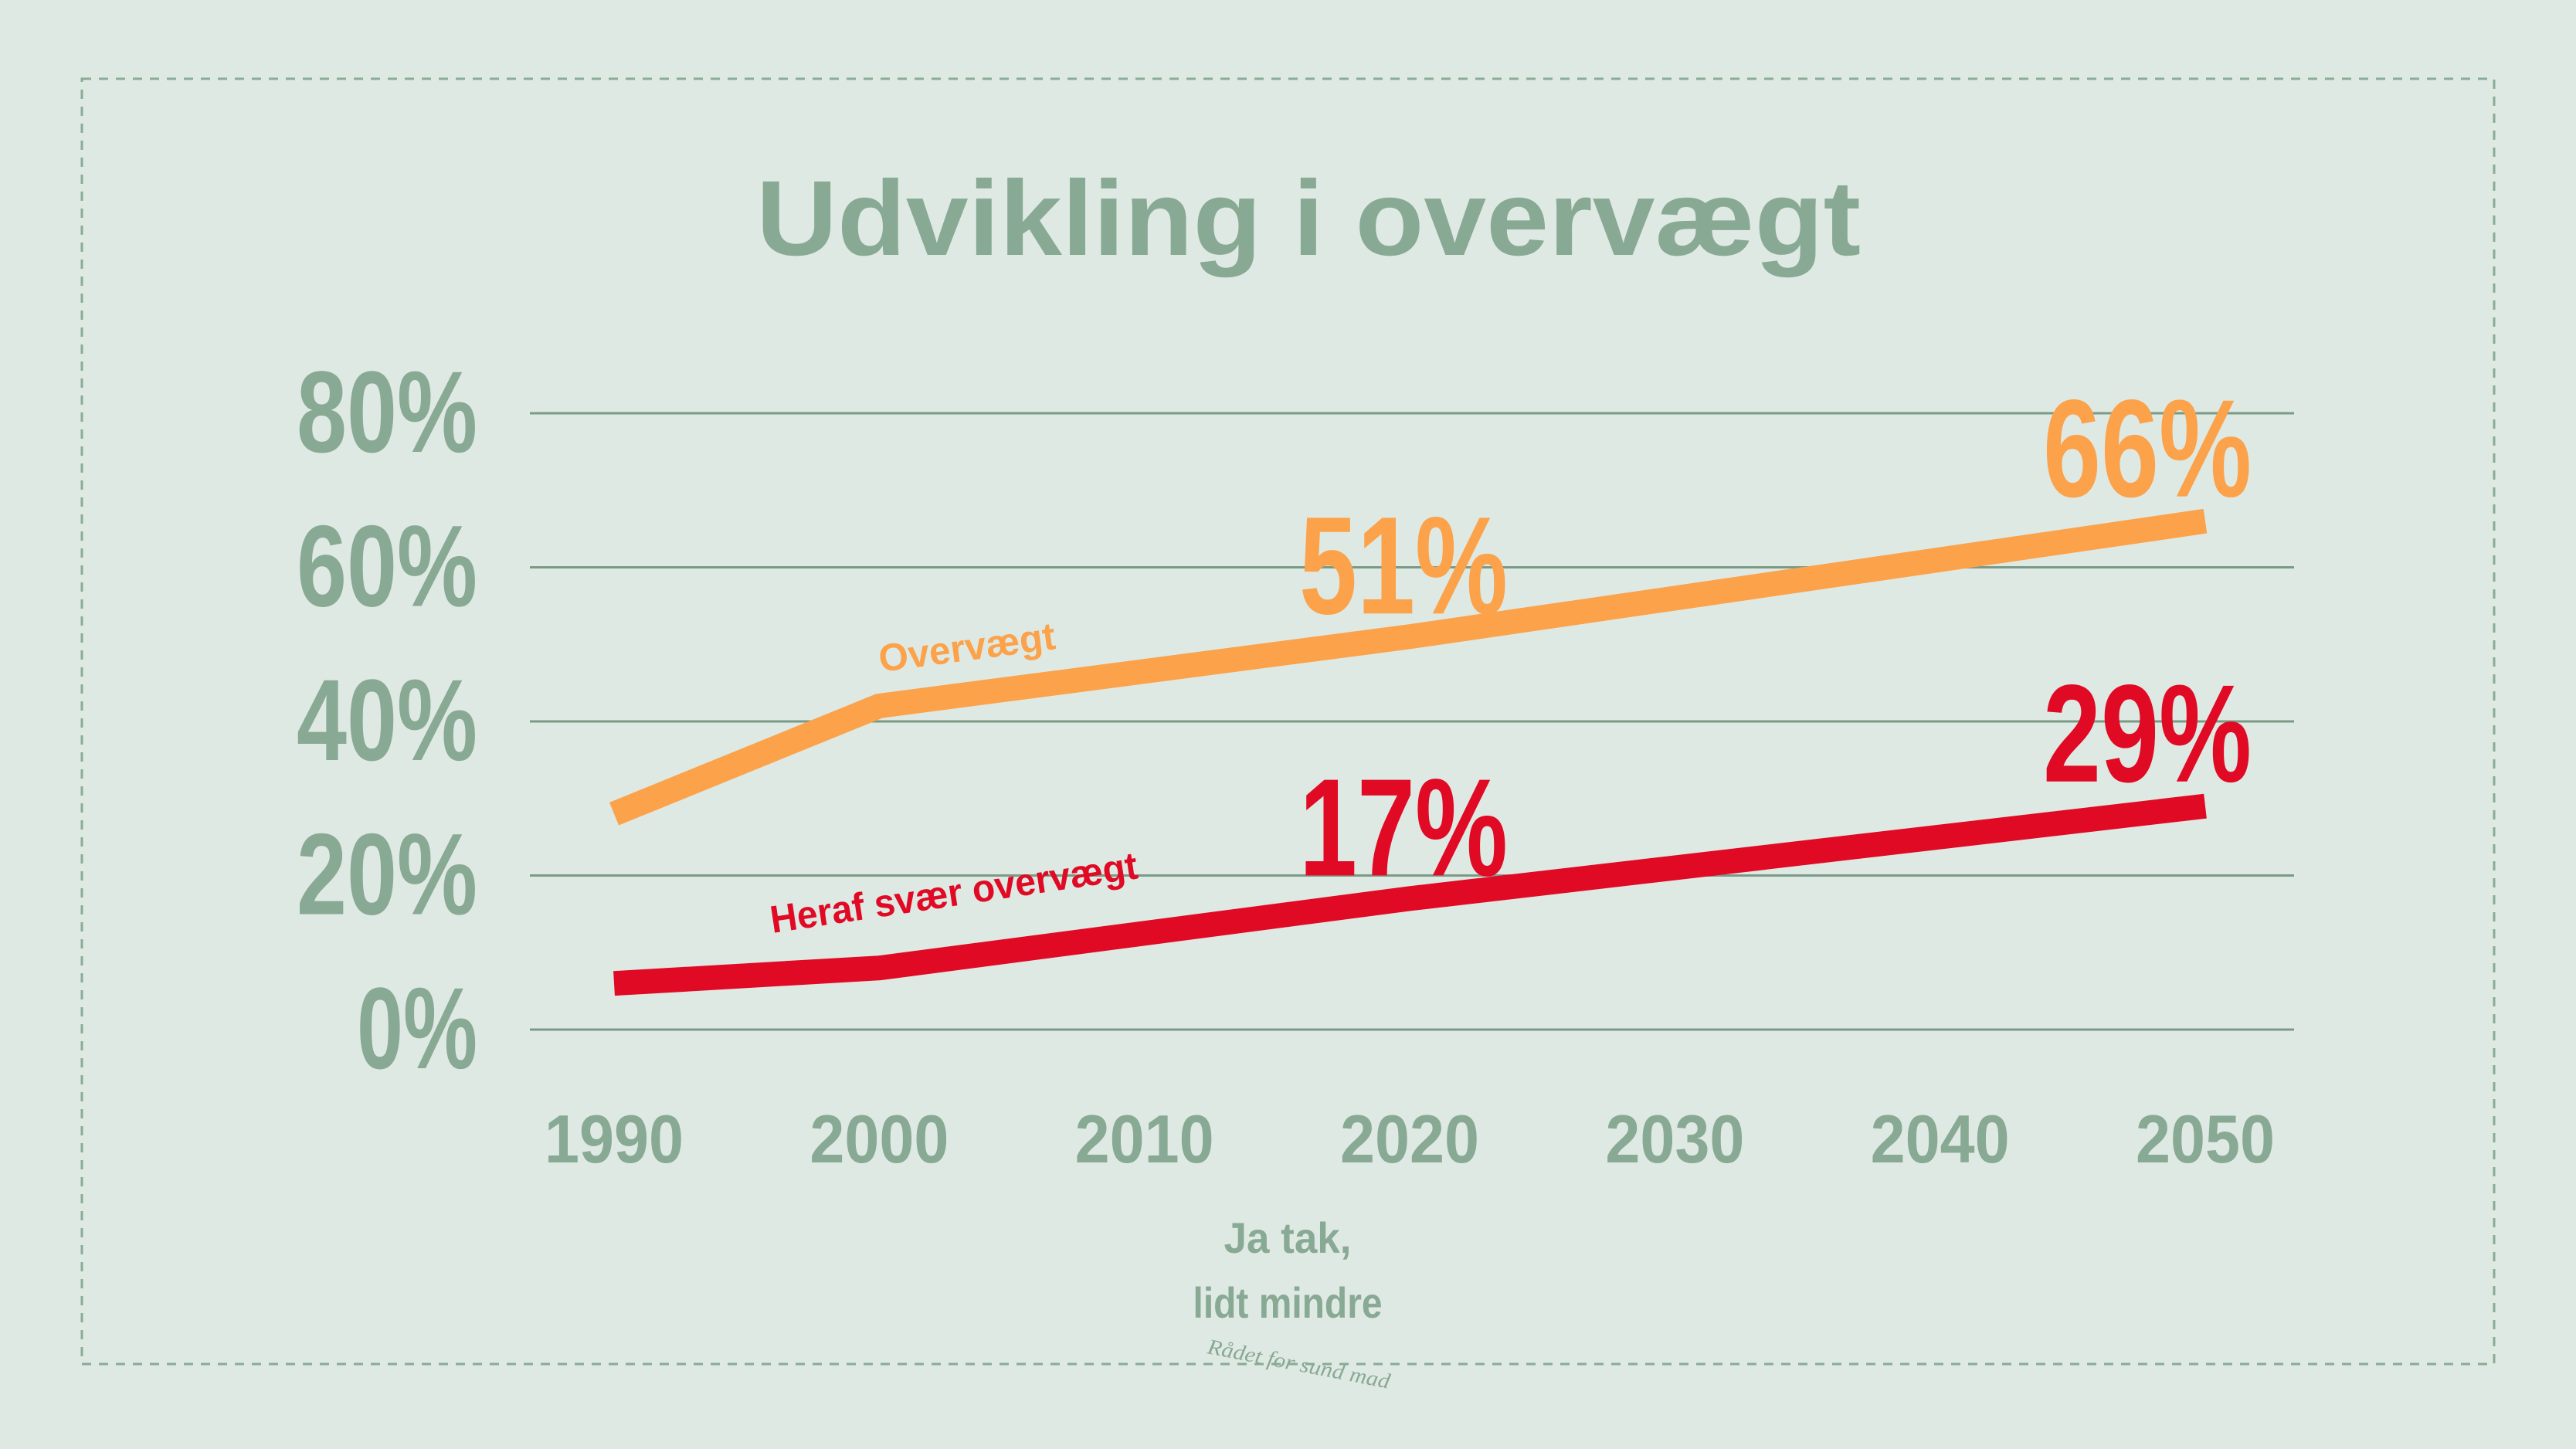  Describe the element at coordinates (2147, 734) in the screenshot. I see `data-label: 29%` at that location.